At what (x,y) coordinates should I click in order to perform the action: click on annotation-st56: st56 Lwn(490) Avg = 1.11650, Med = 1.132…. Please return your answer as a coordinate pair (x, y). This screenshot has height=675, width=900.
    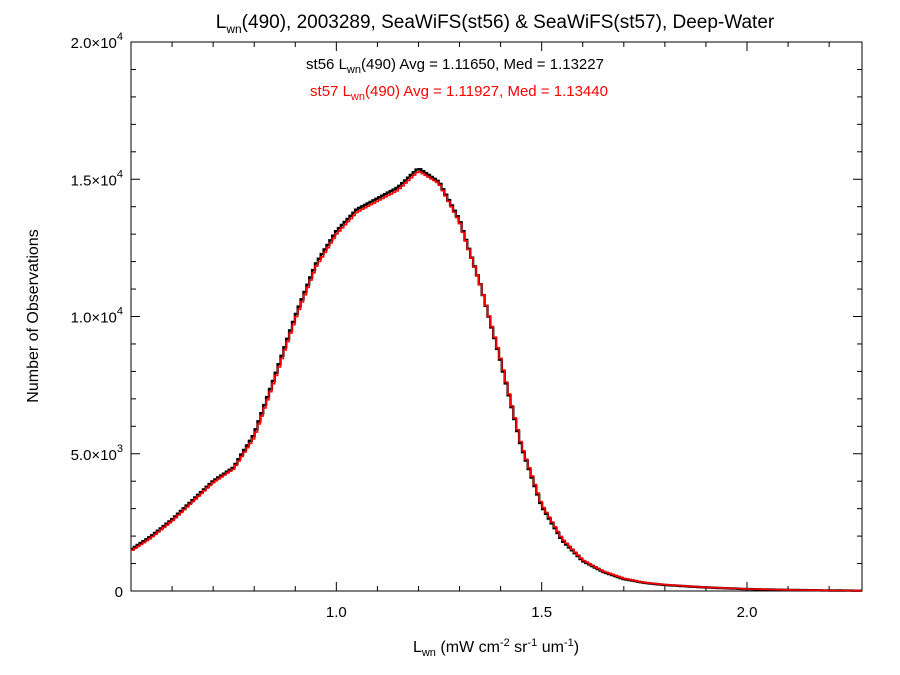
    Looking at the image, I should click on (455, 66).